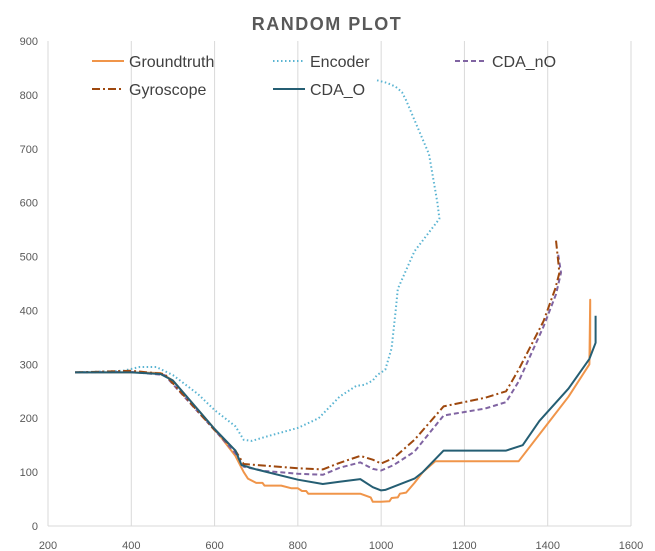  What do you see at coordinates (29, 473) in the screenshot?
I see `y-tick-label: 100` at bounding box center [29, 473].